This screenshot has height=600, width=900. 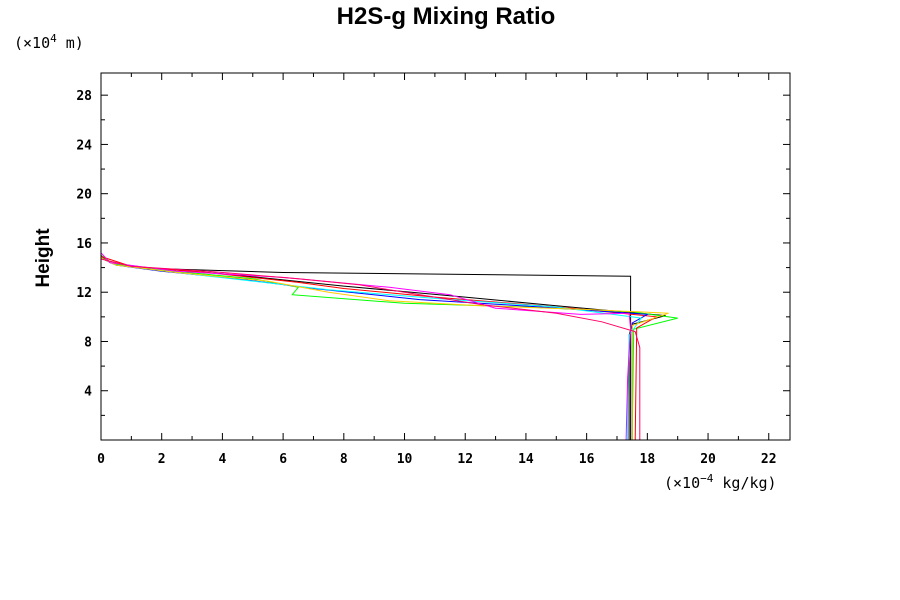 What do you see at coordinates (162, 459) in the screenshot?
I see `x-tick-label-1: 2` at bounding box center [162, 459].